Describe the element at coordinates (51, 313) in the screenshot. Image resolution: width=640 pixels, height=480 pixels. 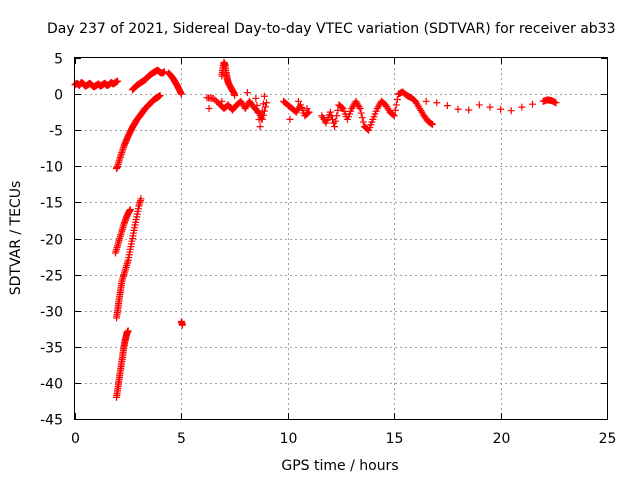
I see `y-tick-label: -30` at that location.